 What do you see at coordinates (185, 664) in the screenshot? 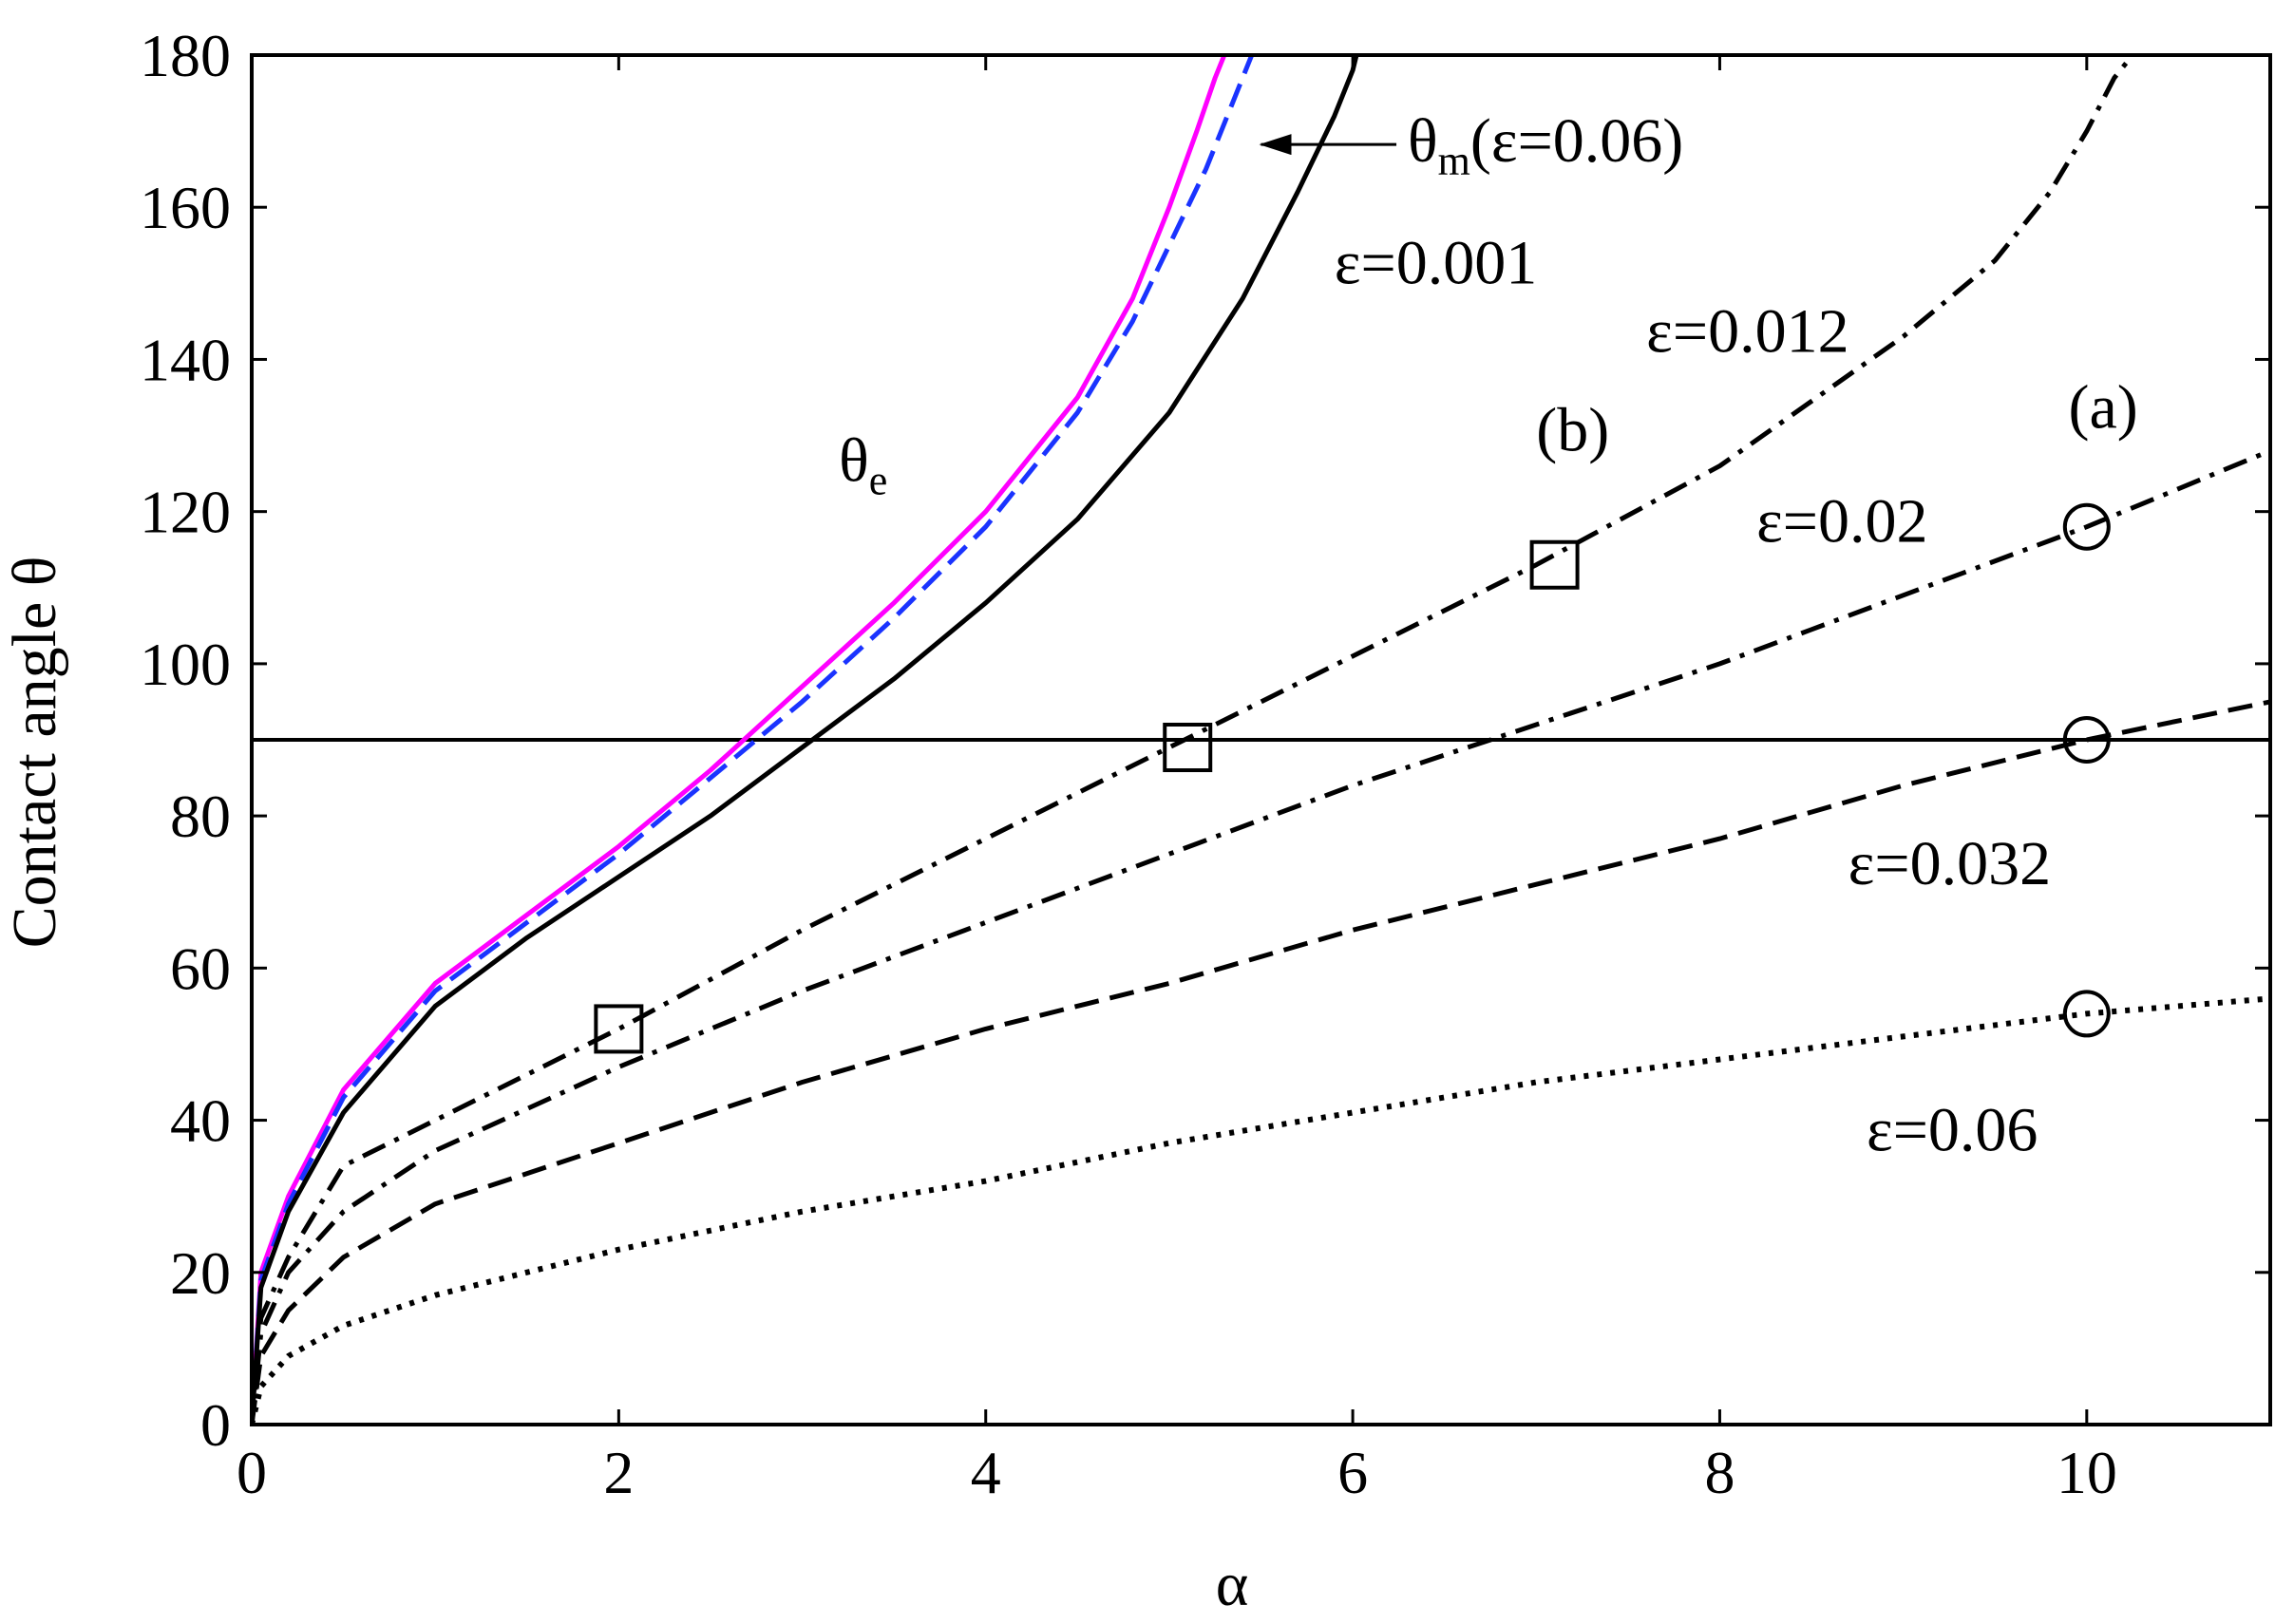
I see `y-tick-label: 100` at bounding box center [185, 664].